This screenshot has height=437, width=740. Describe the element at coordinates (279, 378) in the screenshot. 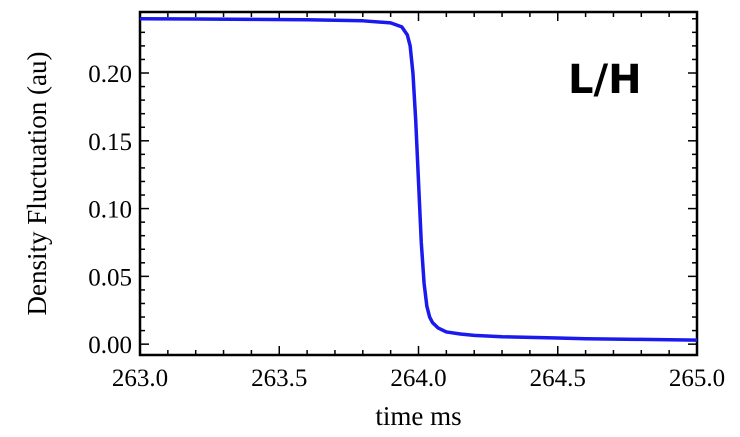

I see `x-tick-label: 263.5` at that location.